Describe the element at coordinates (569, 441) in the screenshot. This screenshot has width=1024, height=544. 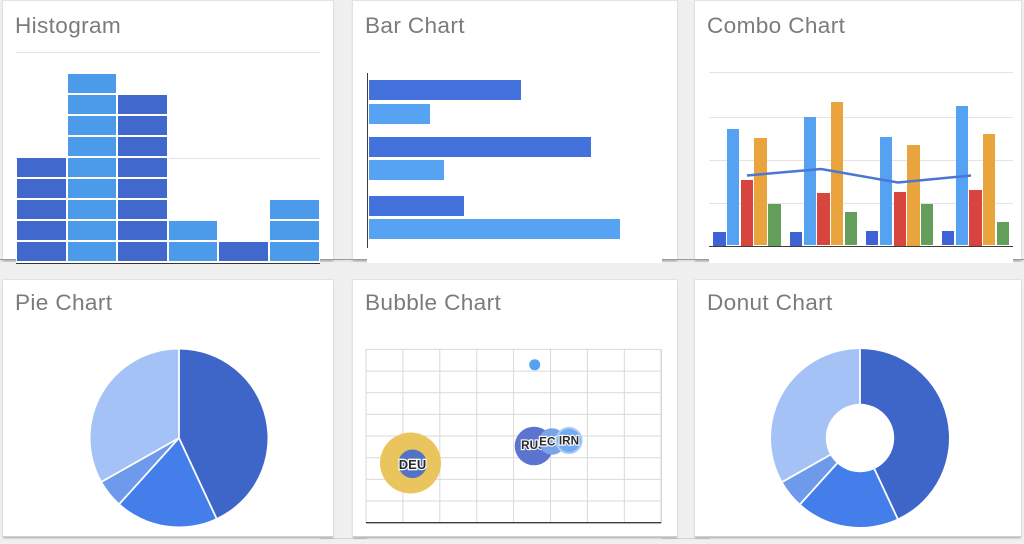
I see `svg-text: IRN` at that location.